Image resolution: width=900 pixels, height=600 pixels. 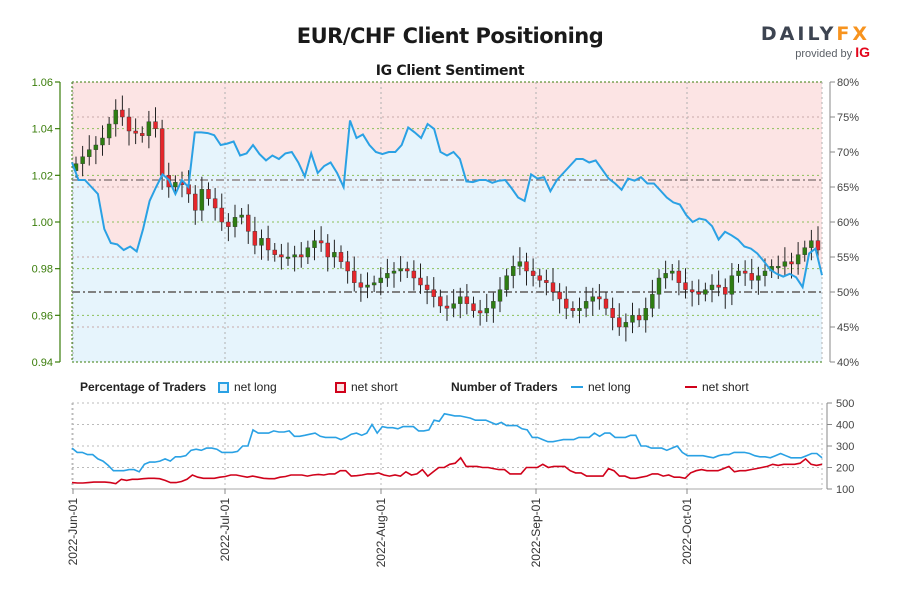 What do you see at coordinates (691, 387) in the screenshot?
I see `net-short-line-icon` at bounding box center [691, 387].